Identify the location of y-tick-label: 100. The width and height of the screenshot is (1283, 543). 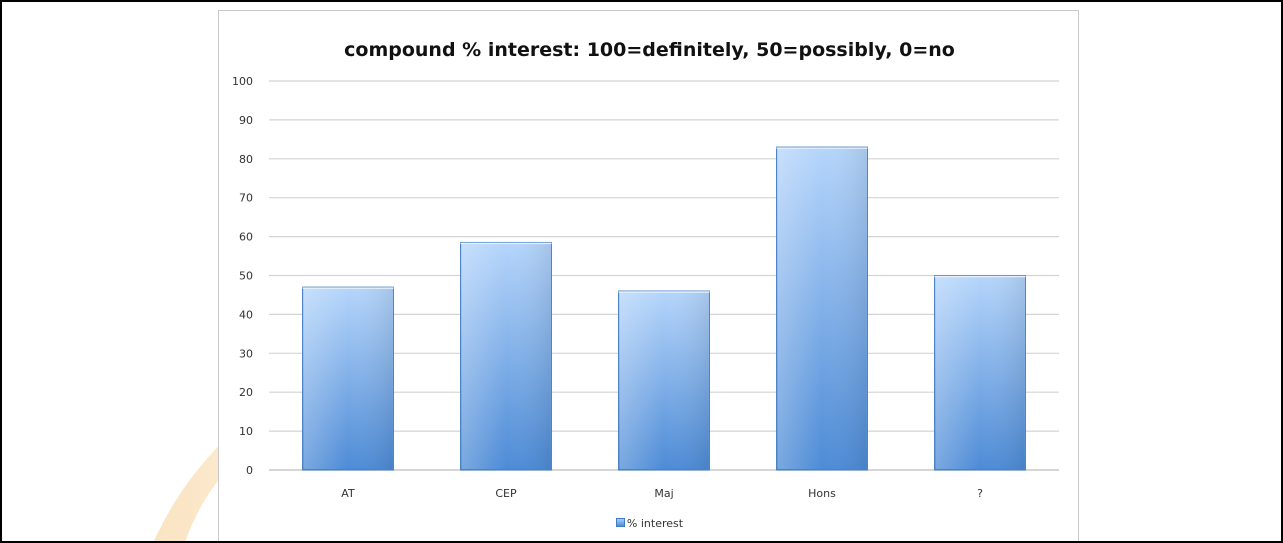
(242, 81).